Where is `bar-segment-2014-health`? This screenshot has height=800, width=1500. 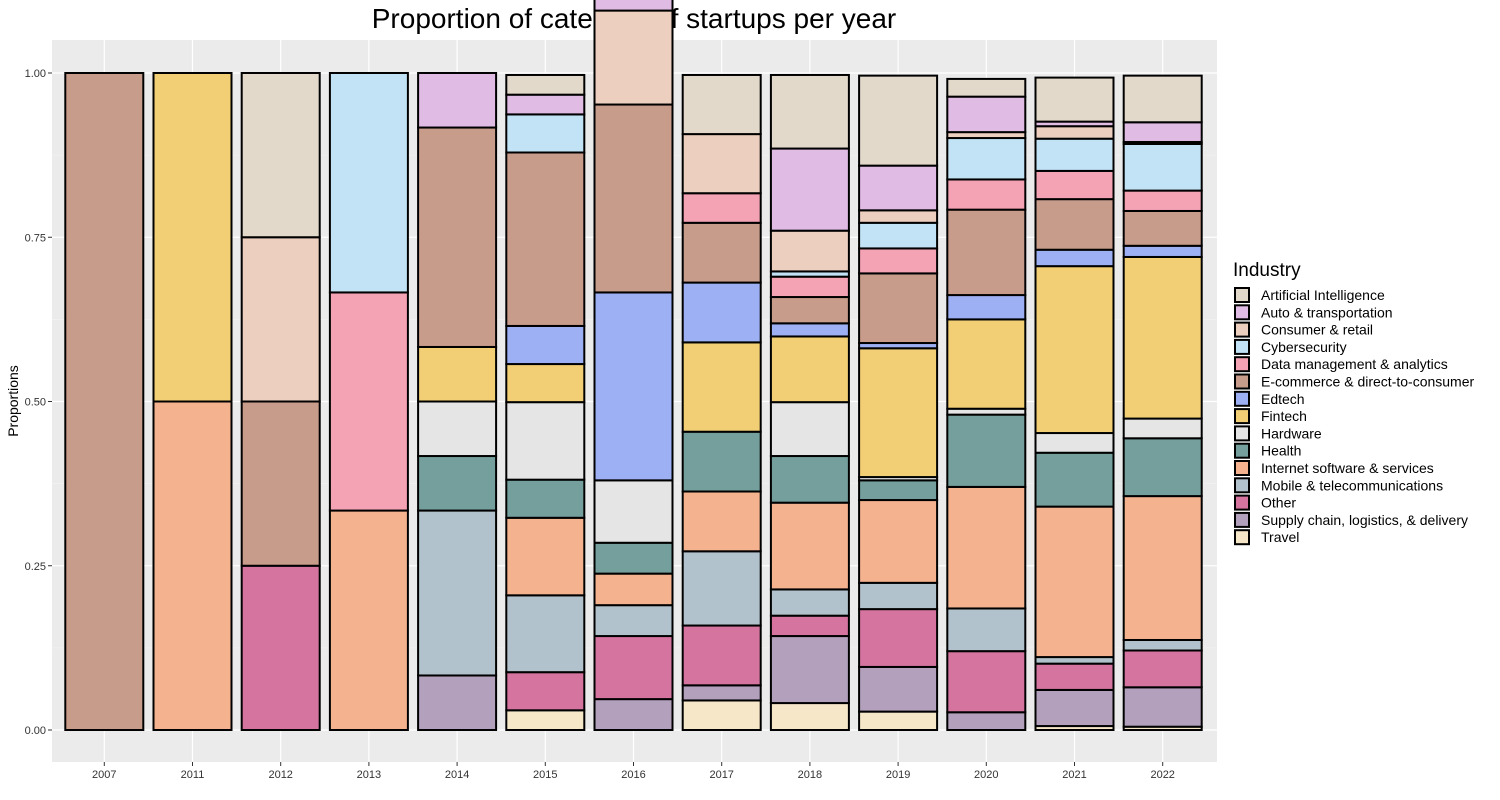 bar-segment-2014-health is located at coordinates (457, 483).